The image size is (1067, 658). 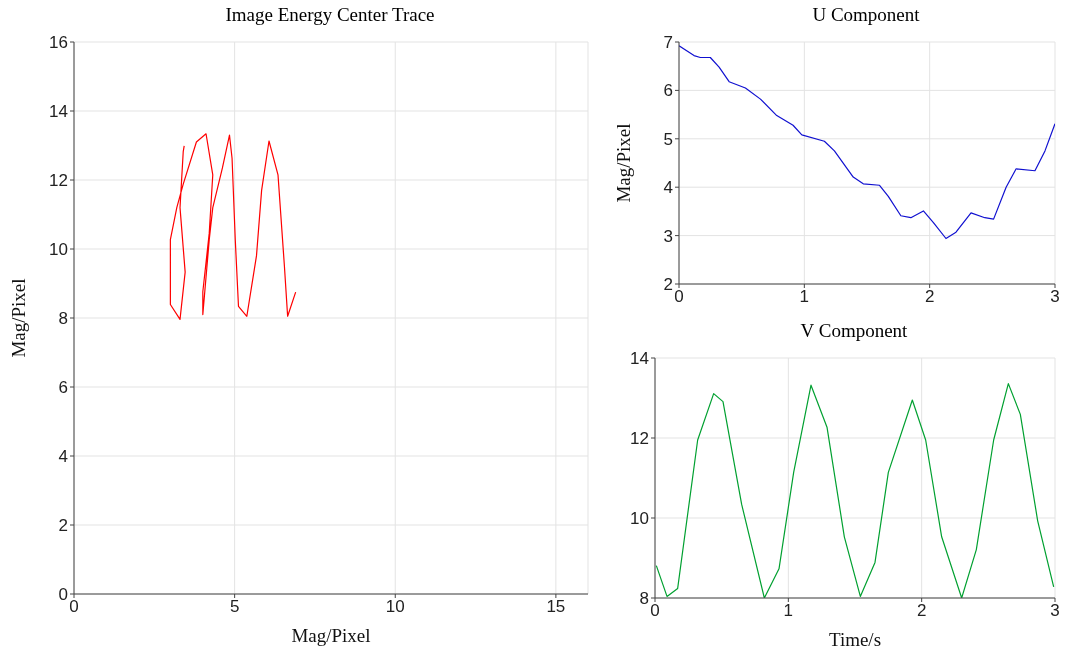 I want to click on y-tick-label: 5, so click(x=668, y=139).